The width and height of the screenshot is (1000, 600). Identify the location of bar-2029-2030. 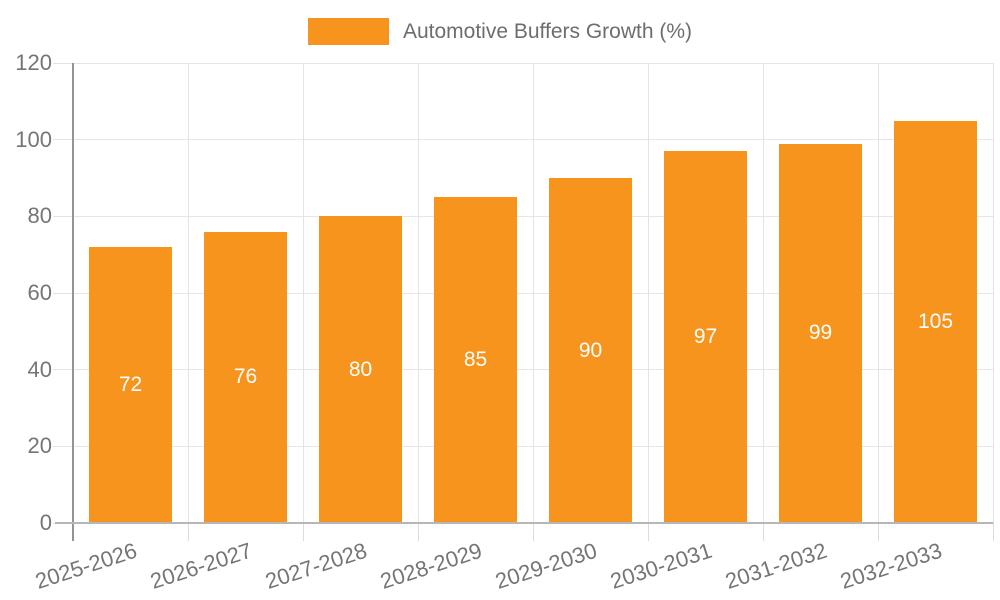
(590, 350).